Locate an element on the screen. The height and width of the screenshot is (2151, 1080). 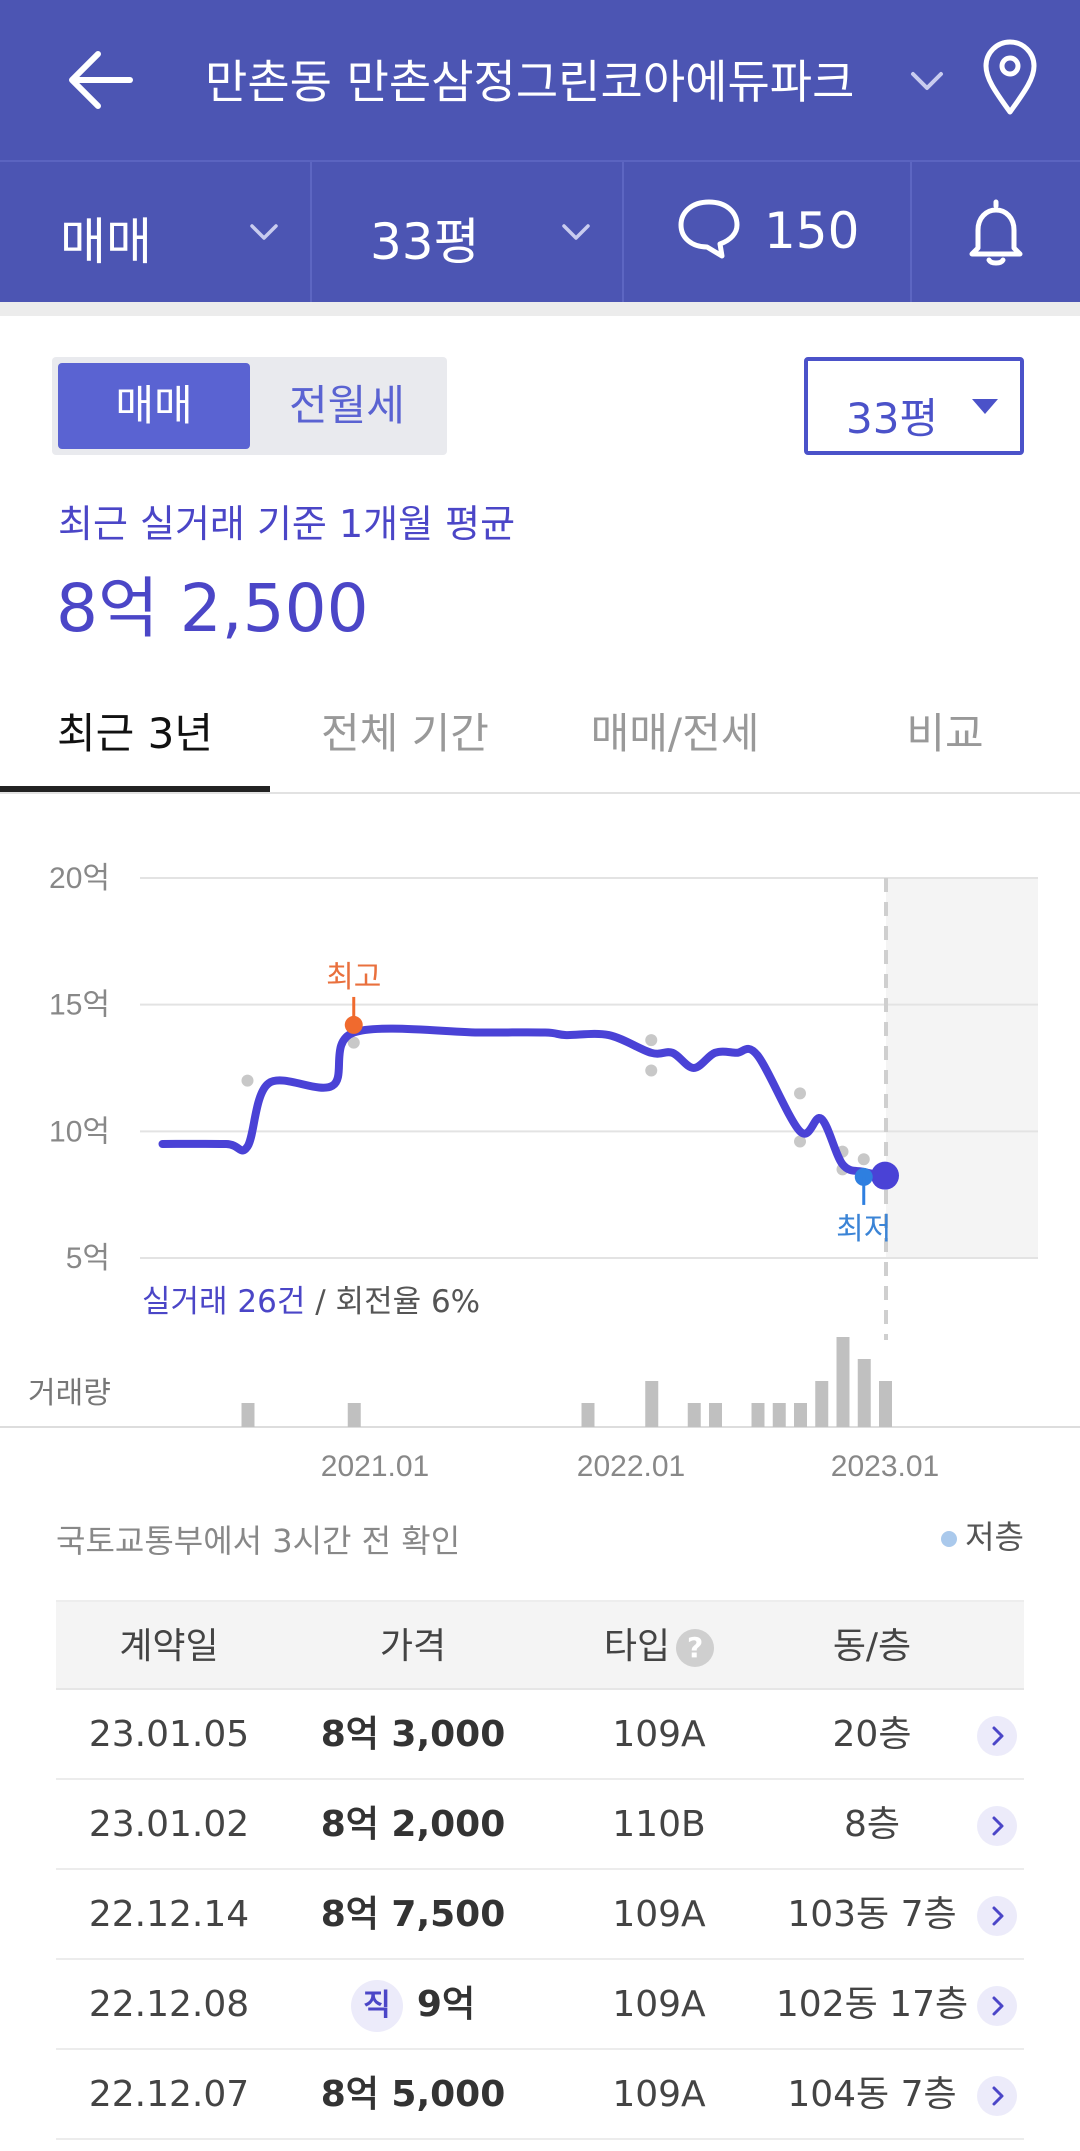
filter-bar: 매매 33평 150 is located at coordinates (540, 231).